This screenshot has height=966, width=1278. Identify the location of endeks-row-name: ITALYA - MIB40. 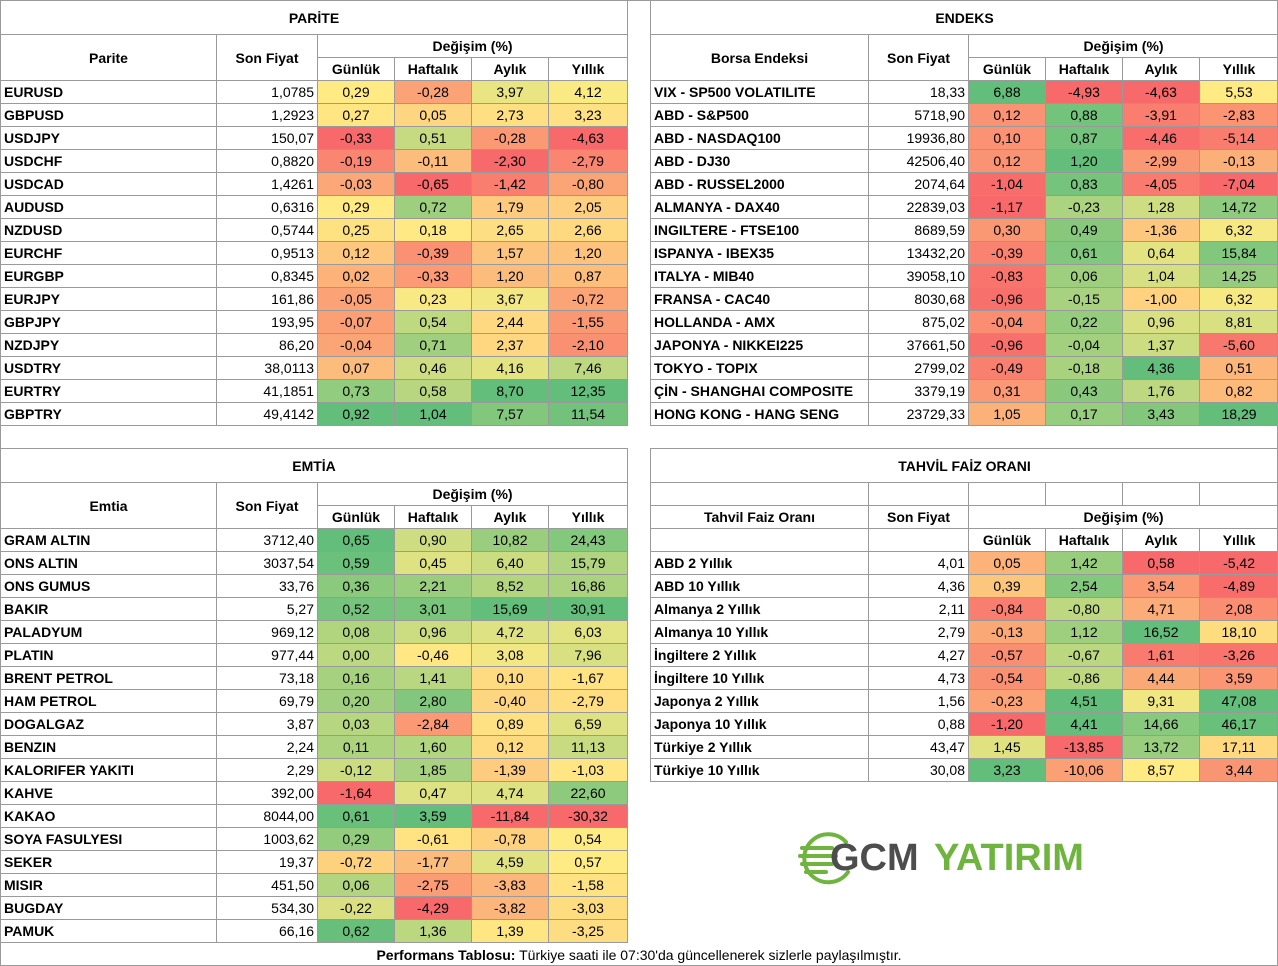
(759, 276).